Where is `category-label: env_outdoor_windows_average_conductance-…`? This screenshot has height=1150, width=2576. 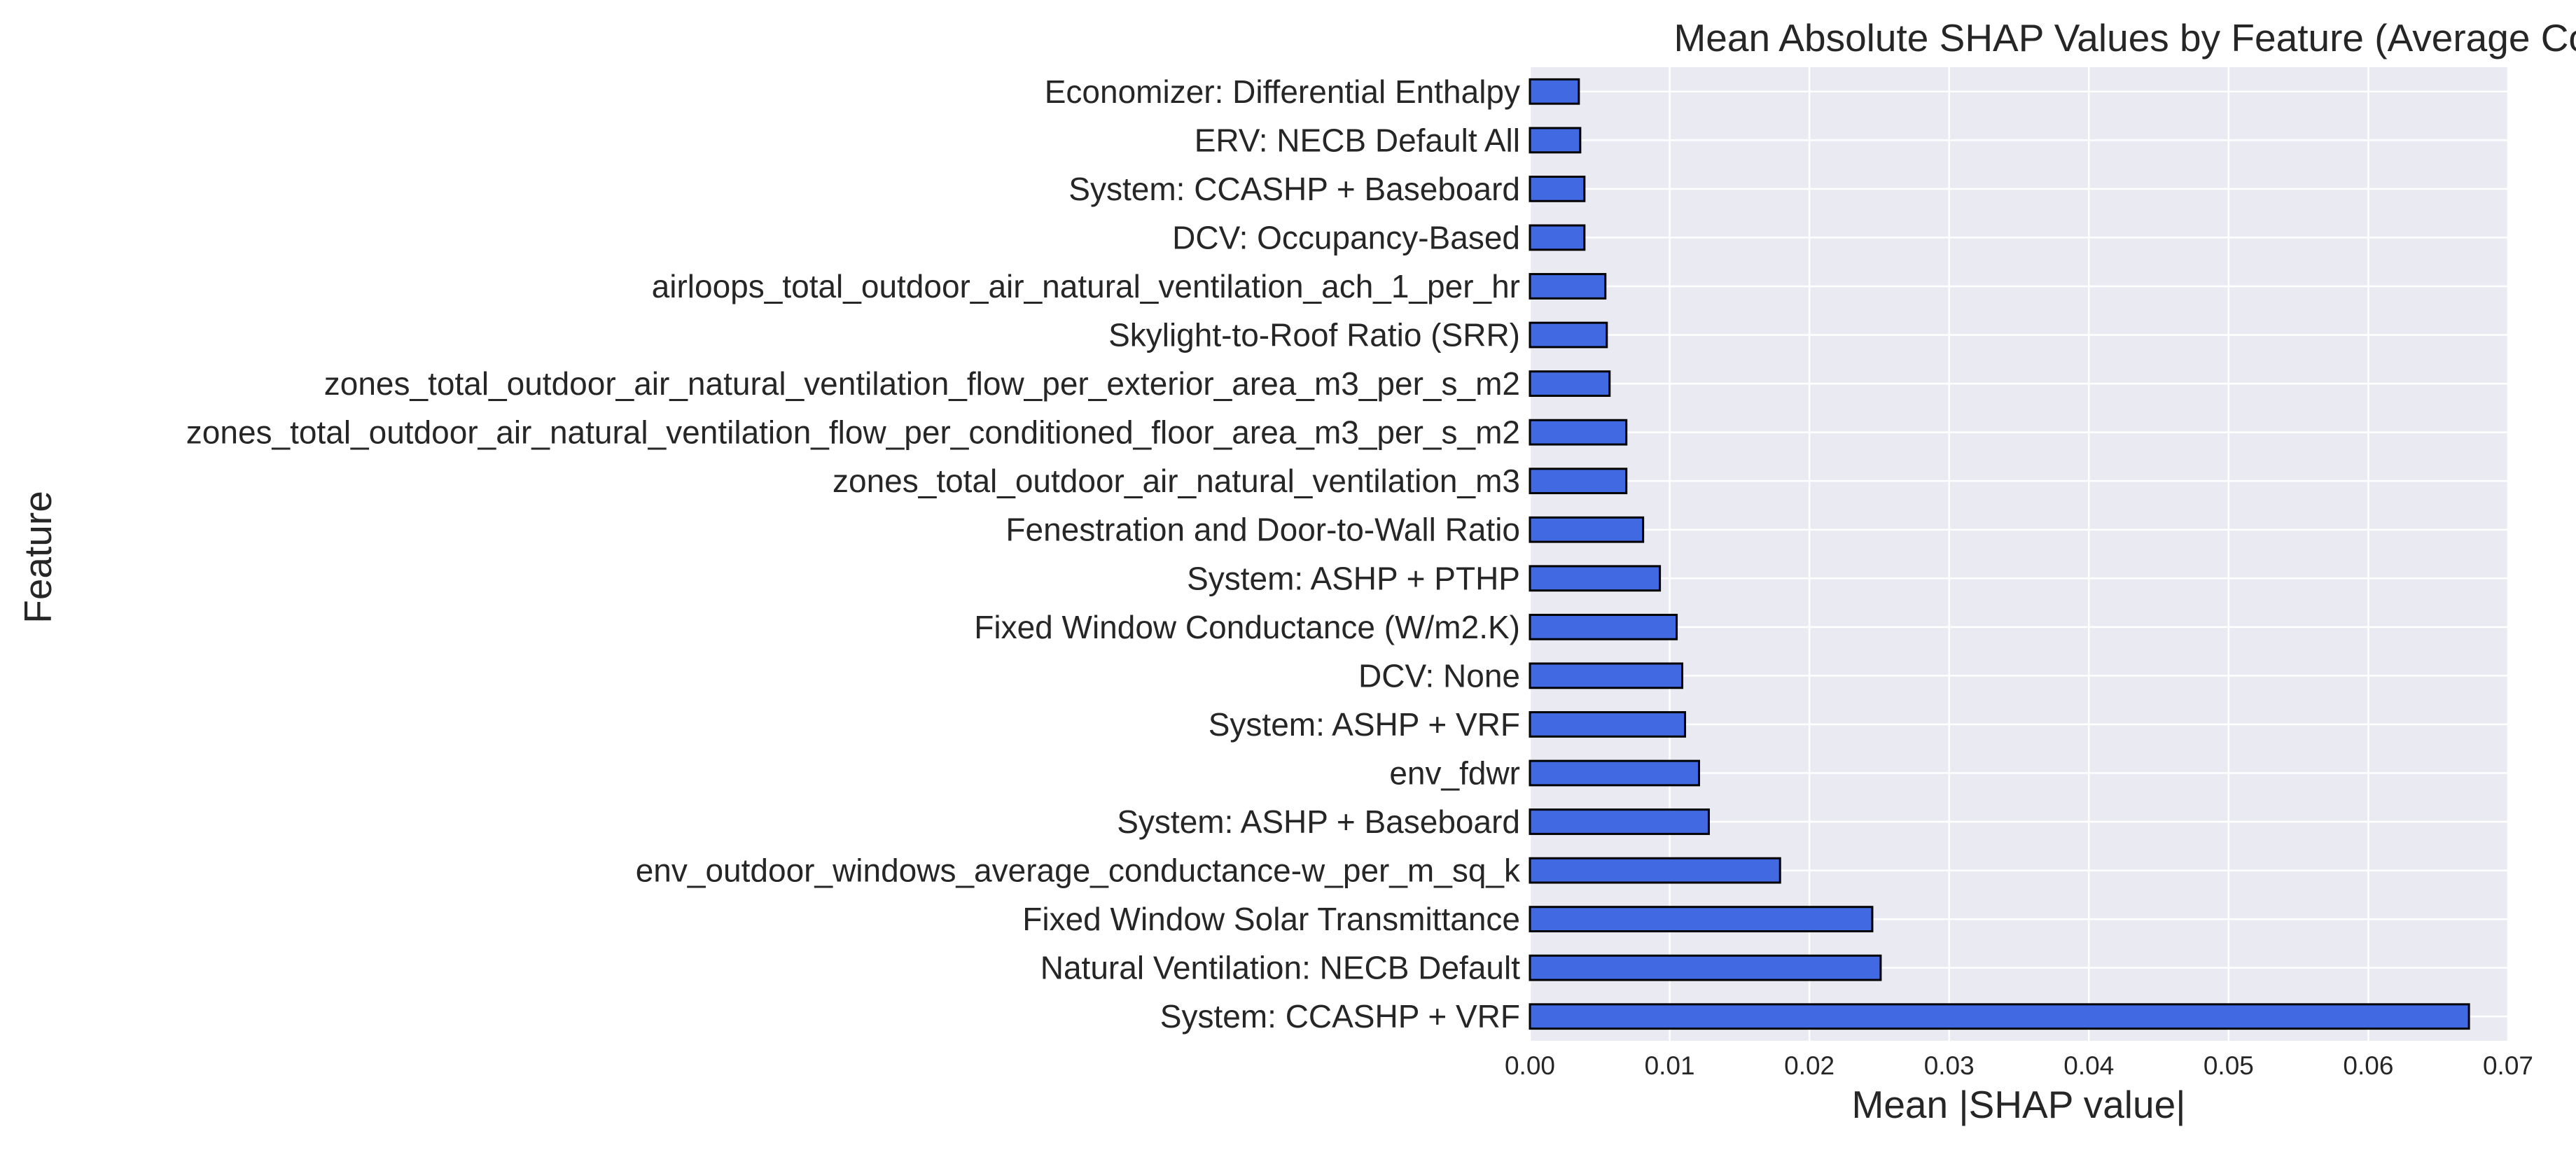
category-label: env_outdoor_windows_average_conductance-… is located at coordinates (1078, 871).